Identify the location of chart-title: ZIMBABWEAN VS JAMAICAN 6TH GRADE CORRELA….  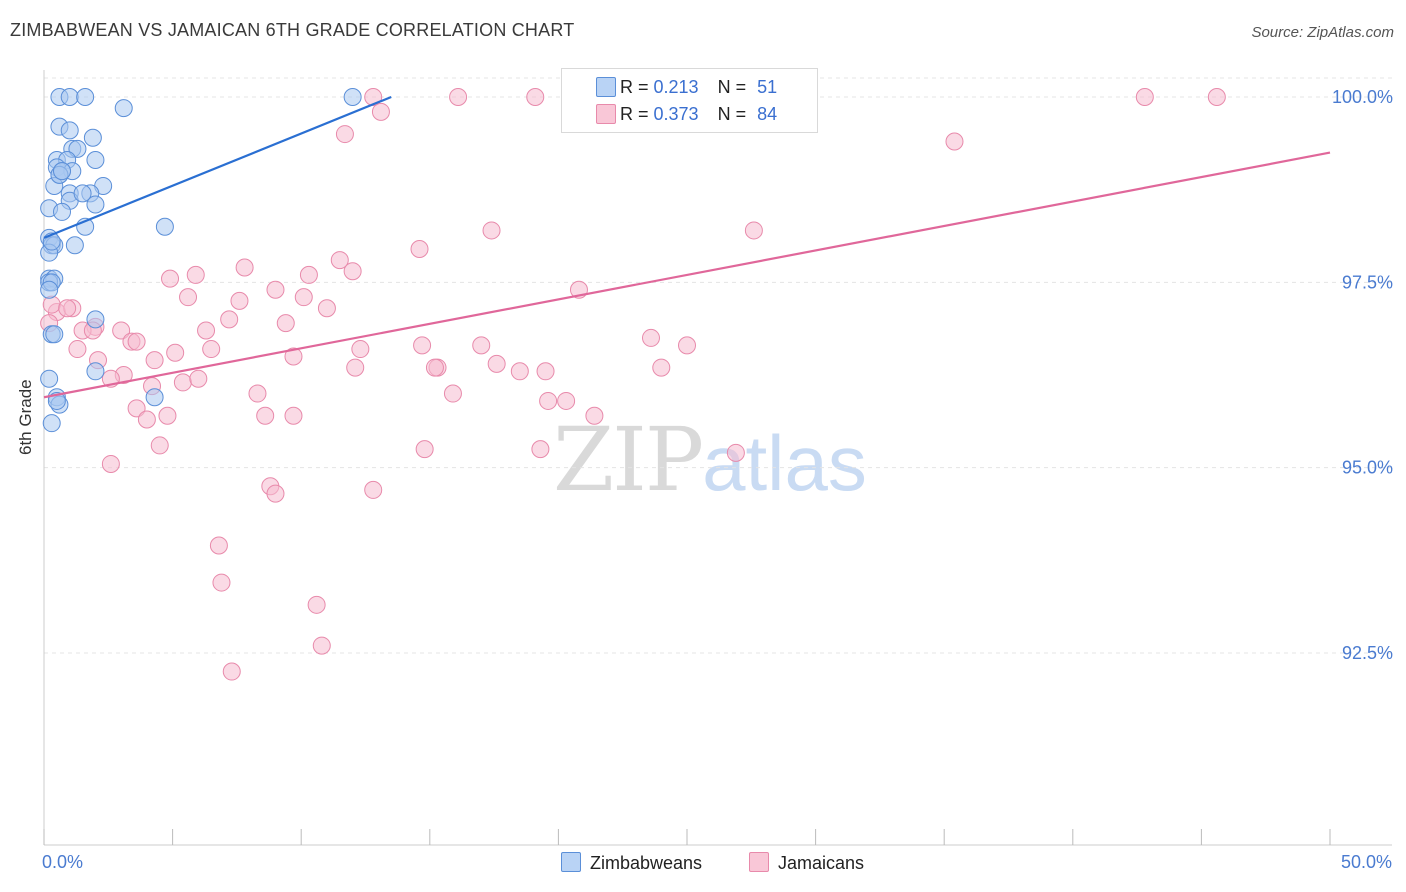
(292, 30).